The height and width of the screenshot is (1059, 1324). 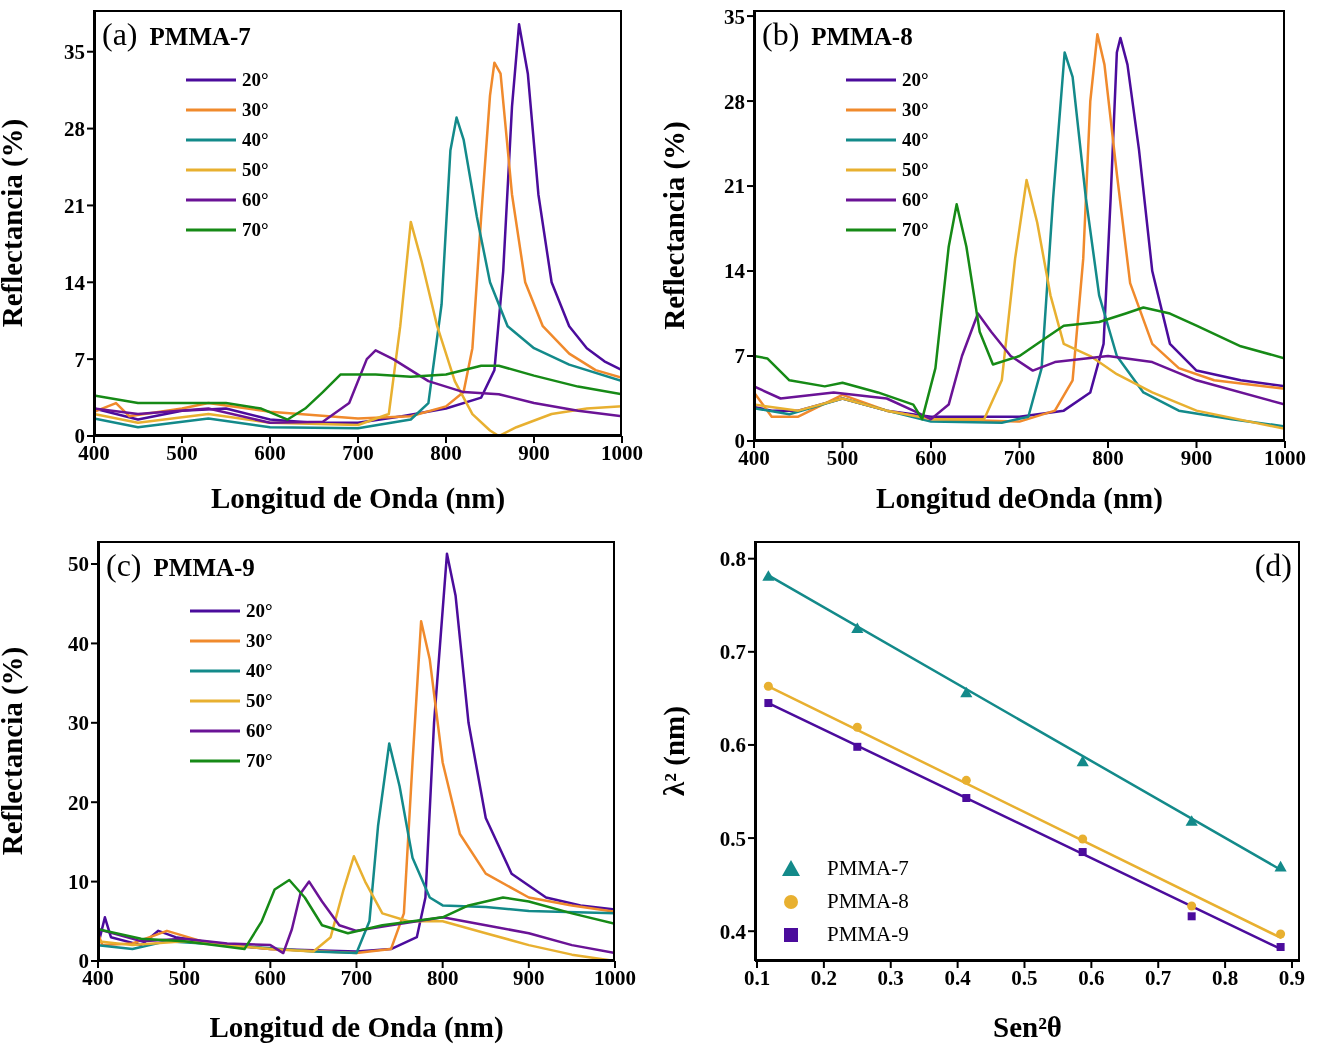 What do you see at coordinates (1292, 977) in the screenshot?
I see `x-tick-label: 0.9` at bounding box center [1292, 977].